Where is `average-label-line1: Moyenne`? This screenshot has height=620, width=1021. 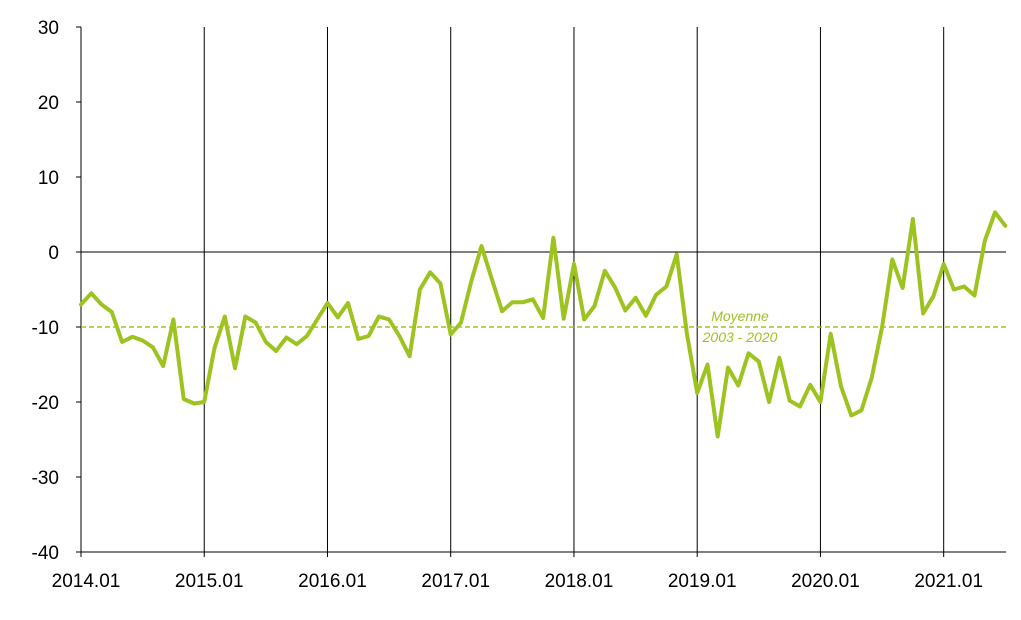
average-label-line1: Moyenne is located at coordinates (740, 316).